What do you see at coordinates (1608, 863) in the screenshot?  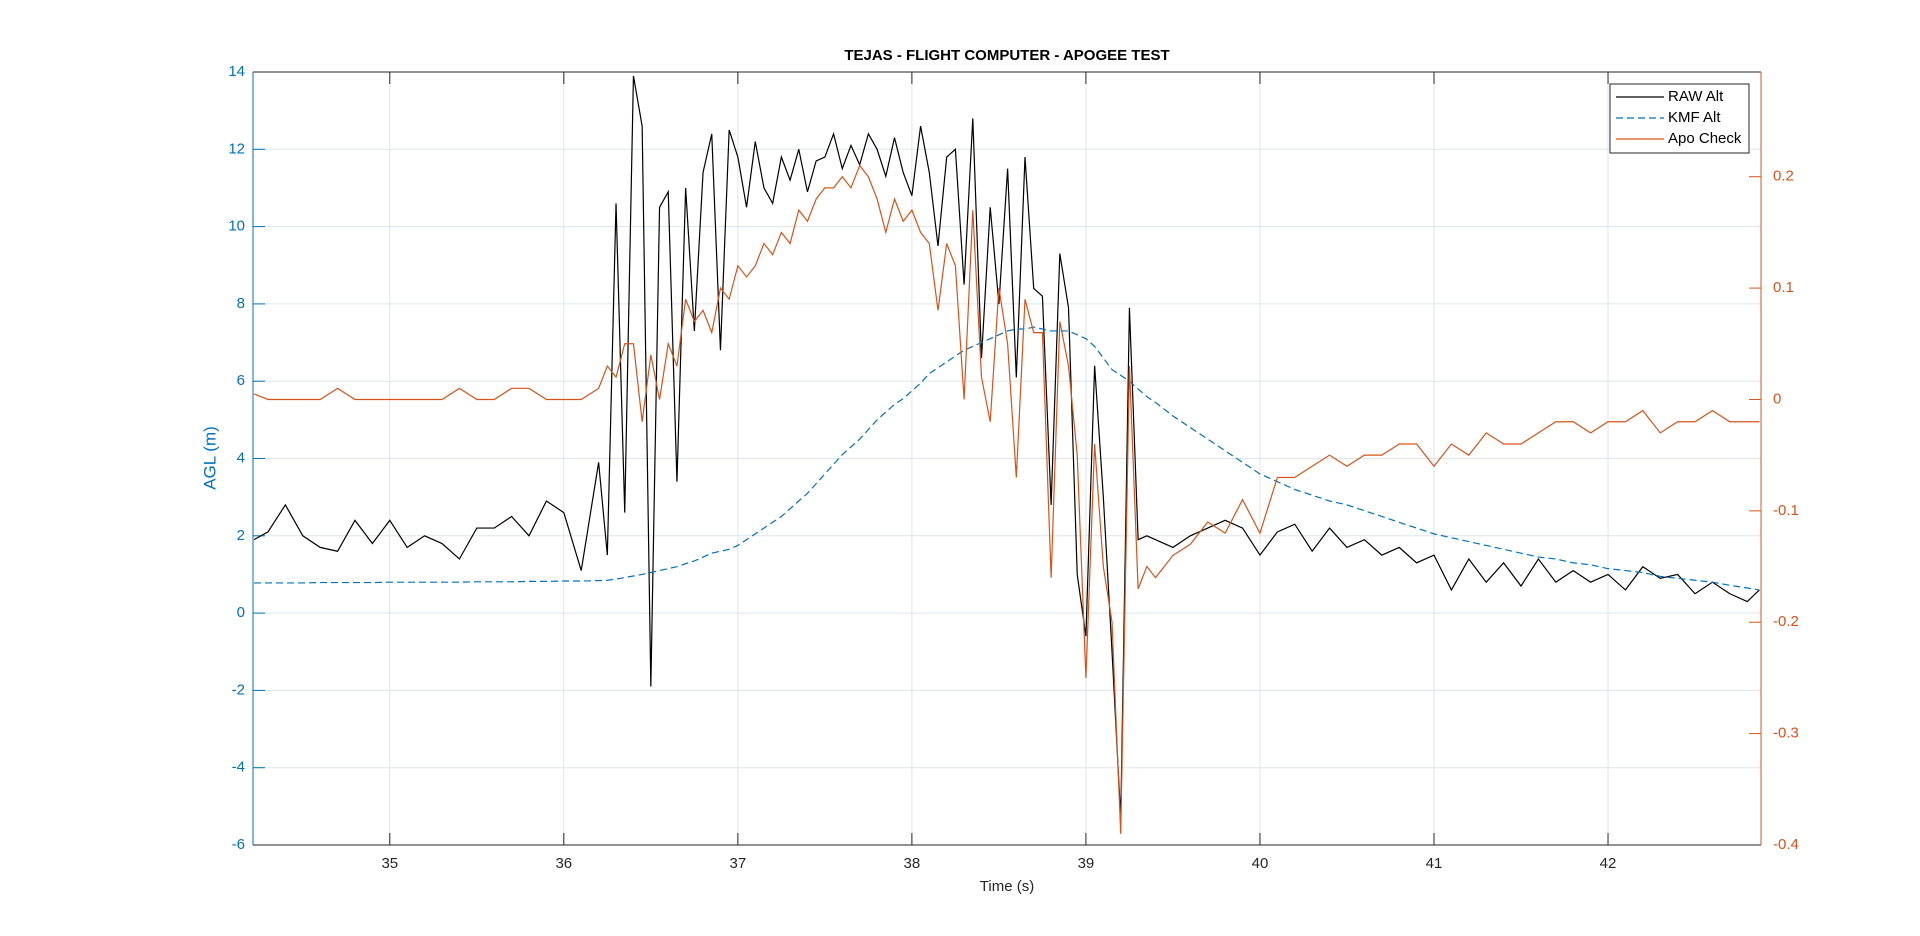 I see `x-tick-label: 42` at bounding box center [1608, 863].